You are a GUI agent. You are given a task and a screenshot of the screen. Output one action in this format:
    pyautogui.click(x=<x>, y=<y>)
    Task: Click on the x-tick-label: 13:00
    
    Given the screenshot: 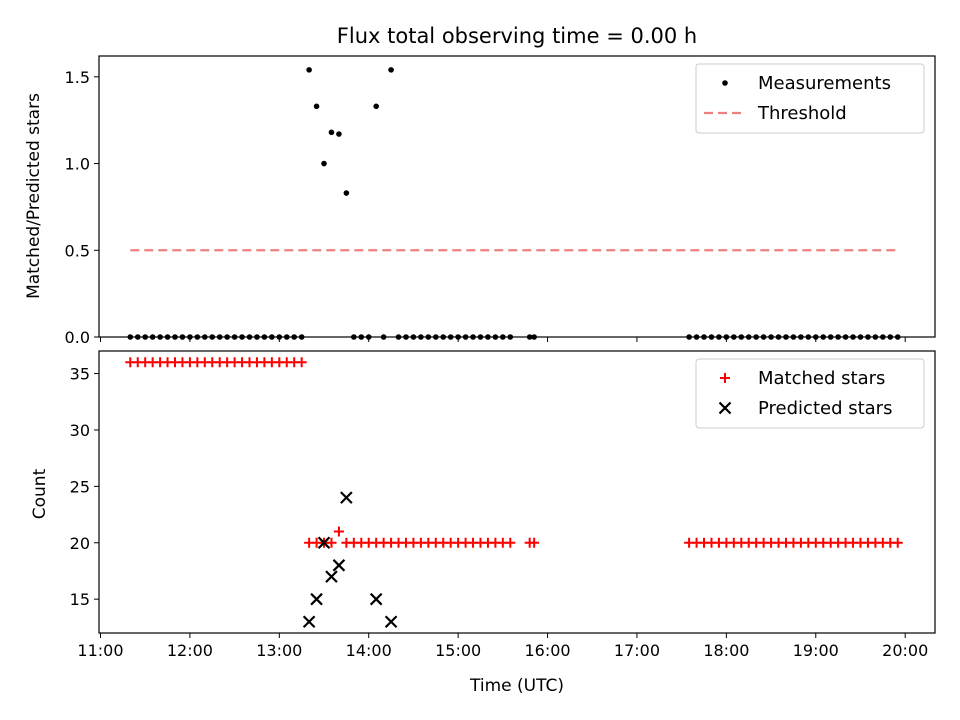 What is the action you would take?
    pyautogui.click(x=279, y=650)
    